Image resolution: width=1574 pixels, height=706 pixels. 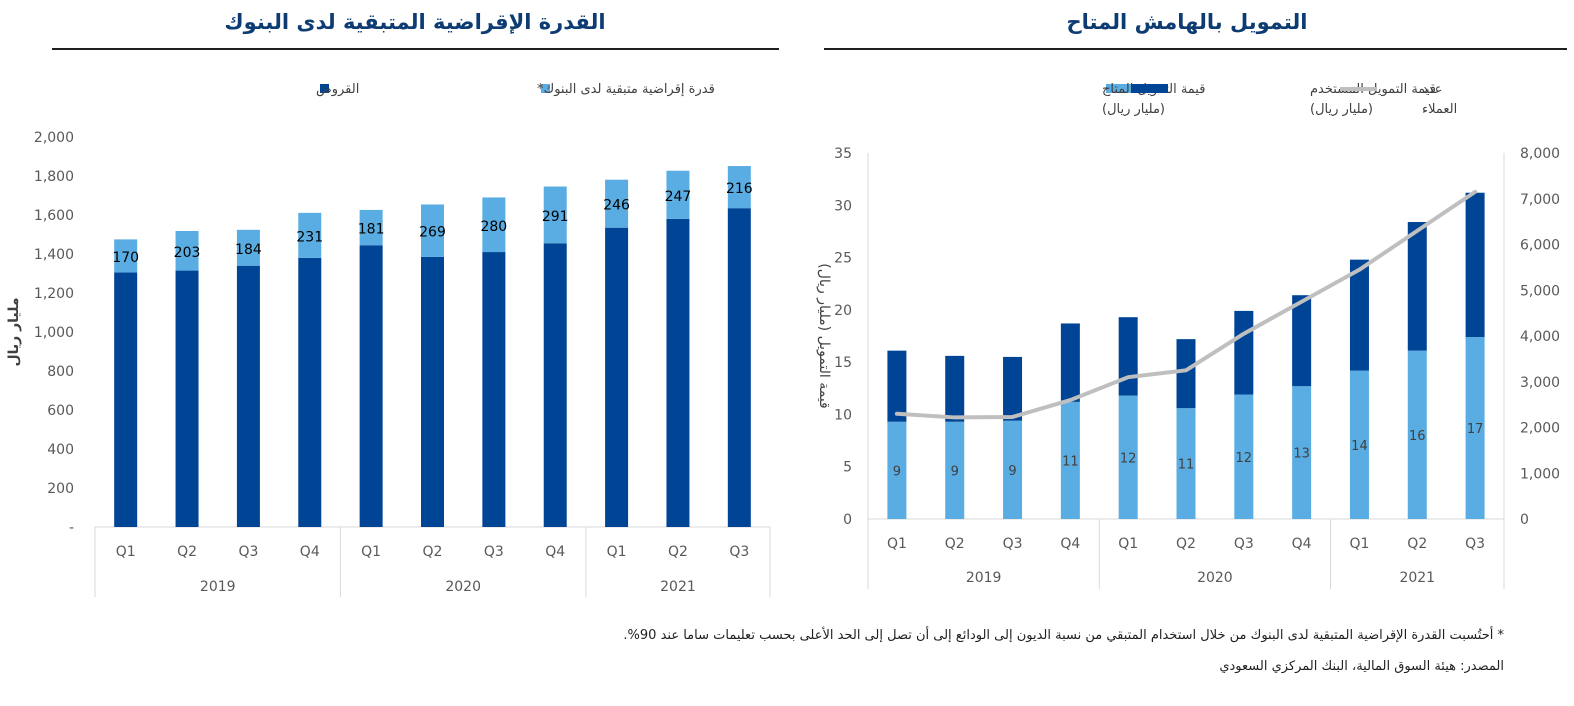 I want to click on left-title-rule, so click(x=415, y=49).